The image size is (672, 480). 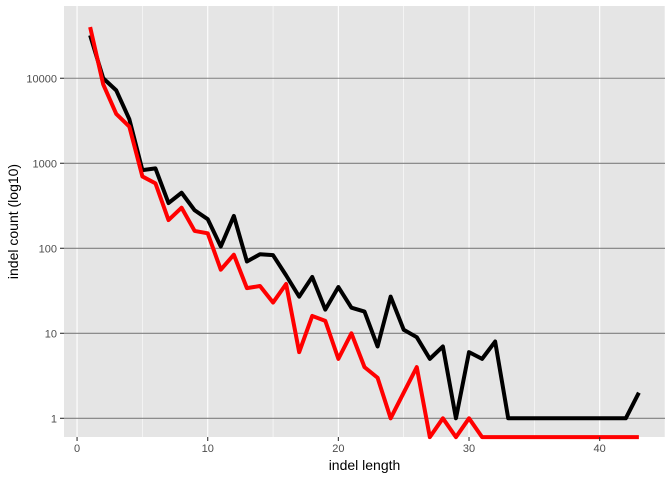 I want to click on x-tick-label: 20, so click(x=338, y=449).